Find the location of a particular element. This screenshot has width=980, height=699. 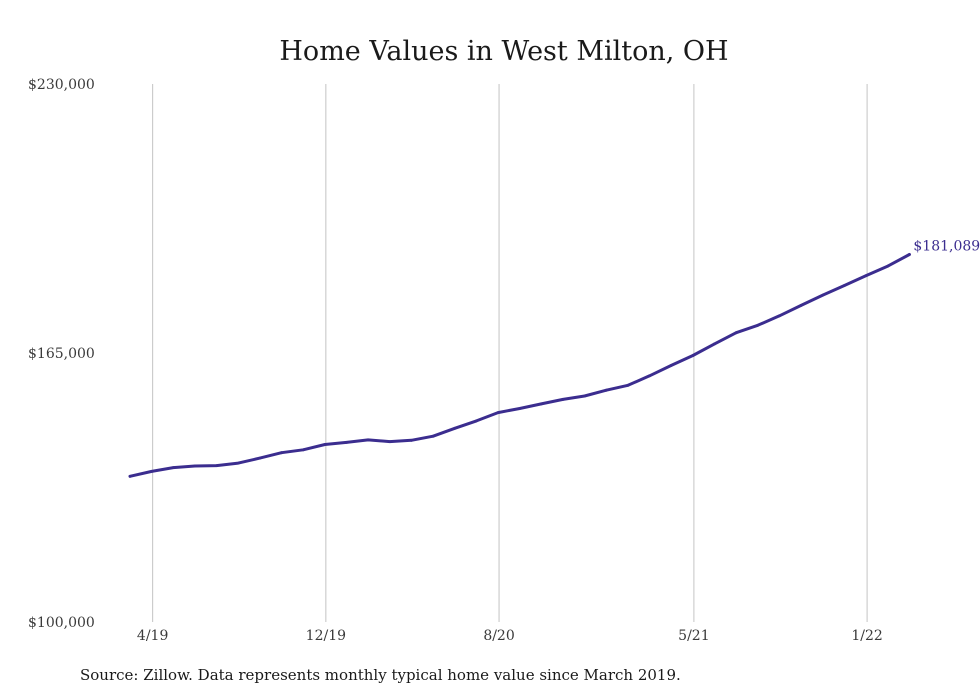

y-tick-label: $165,000 is located at coordinates (61, 354).